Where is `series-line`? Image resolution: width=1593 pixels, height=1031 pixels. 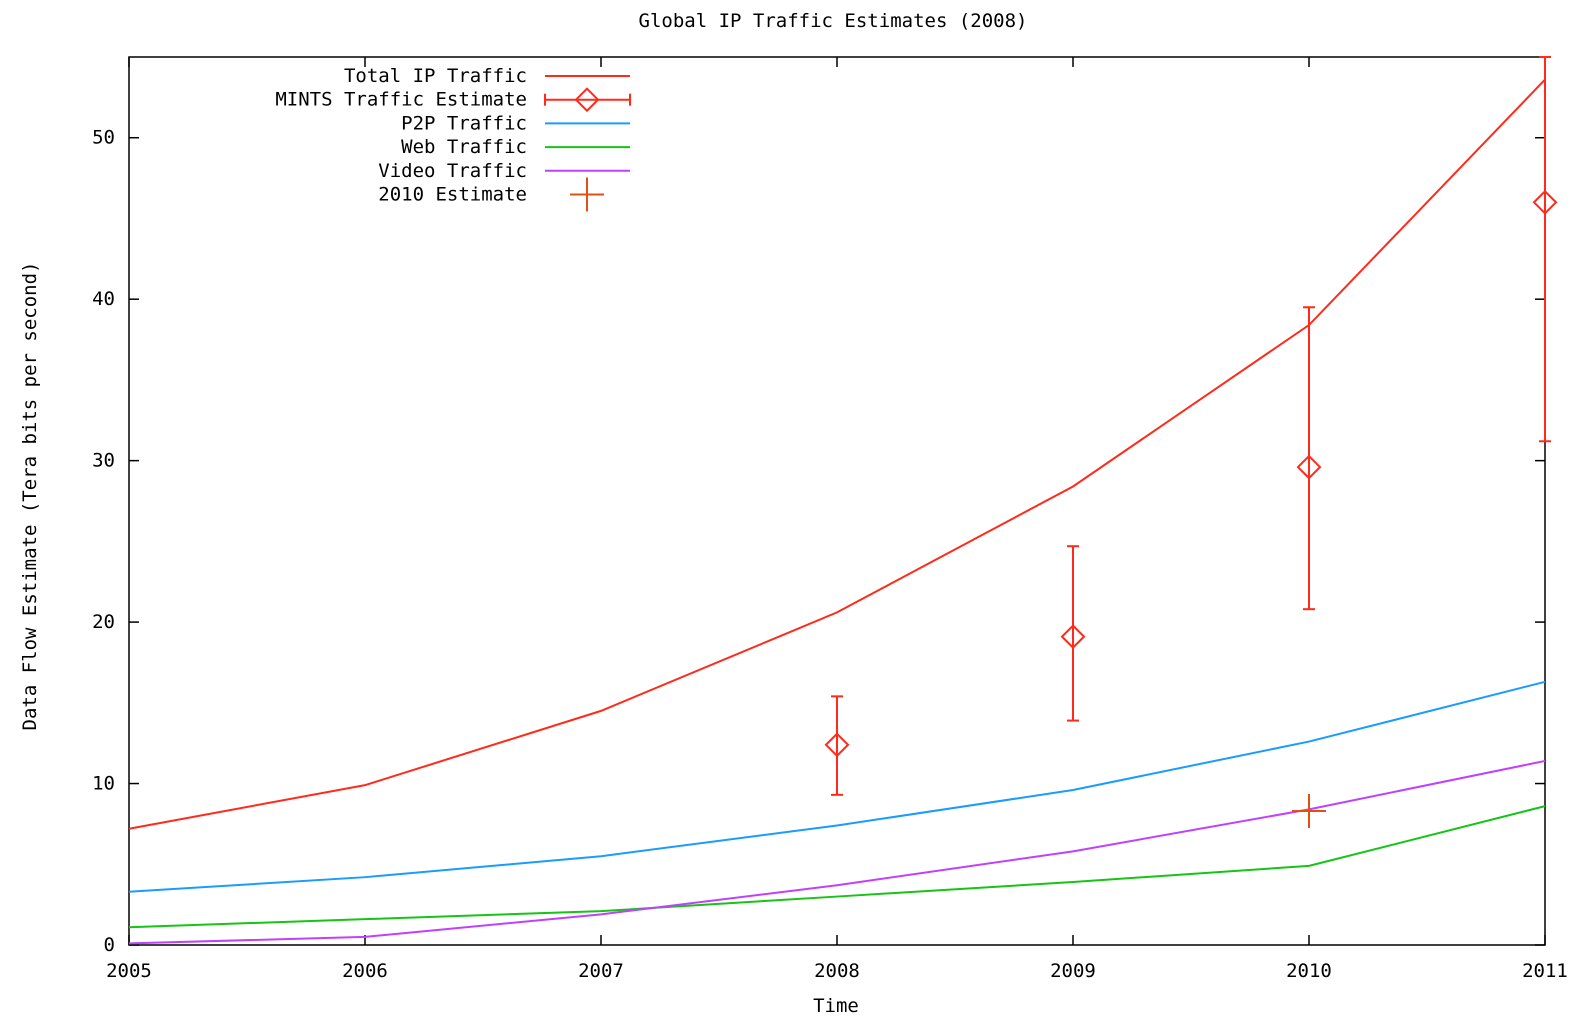 series-line is located at coordinates (837, 867).